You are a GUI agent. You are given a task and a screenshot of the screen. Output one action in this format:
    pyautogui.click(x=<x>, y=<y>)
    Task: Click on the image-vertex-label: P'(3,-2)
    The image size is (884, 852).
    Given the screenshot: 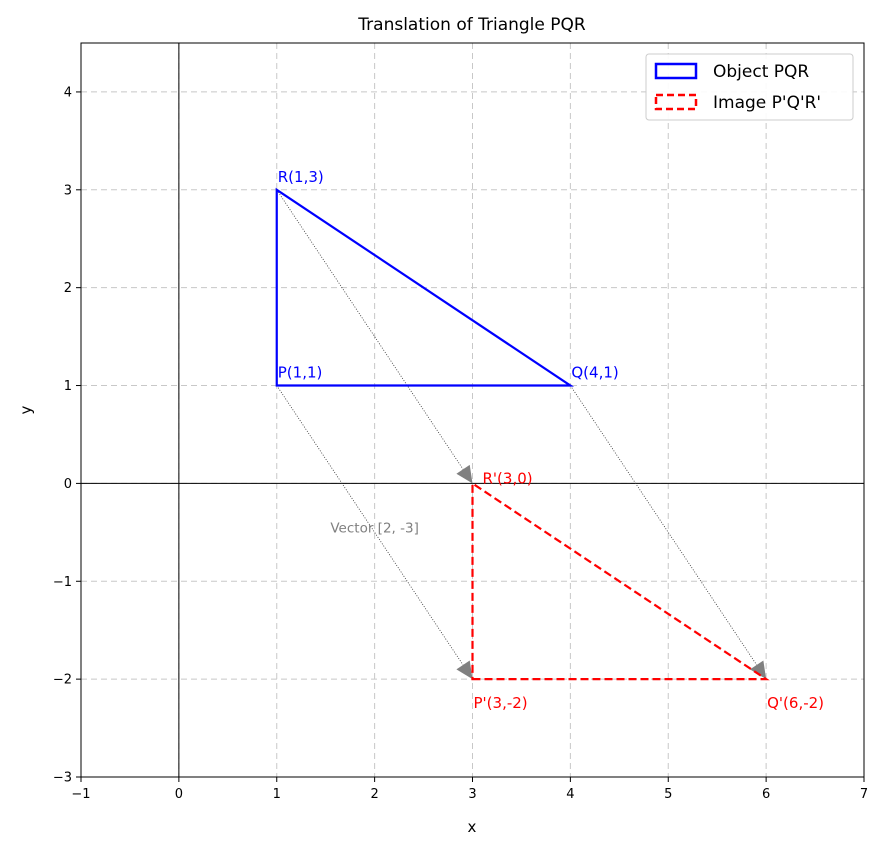 What is the action you would take?
    pyautogui.click(x=501, y=703)
    